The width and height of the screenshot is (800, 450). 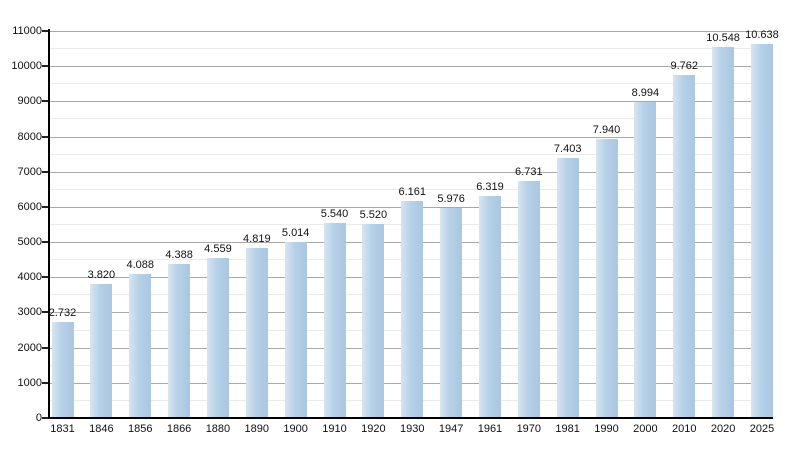 What do you see at coordinates (373, 214) in the screenshot?
I see `bar-value-label: 5.520` at bounding box center [373, 214].